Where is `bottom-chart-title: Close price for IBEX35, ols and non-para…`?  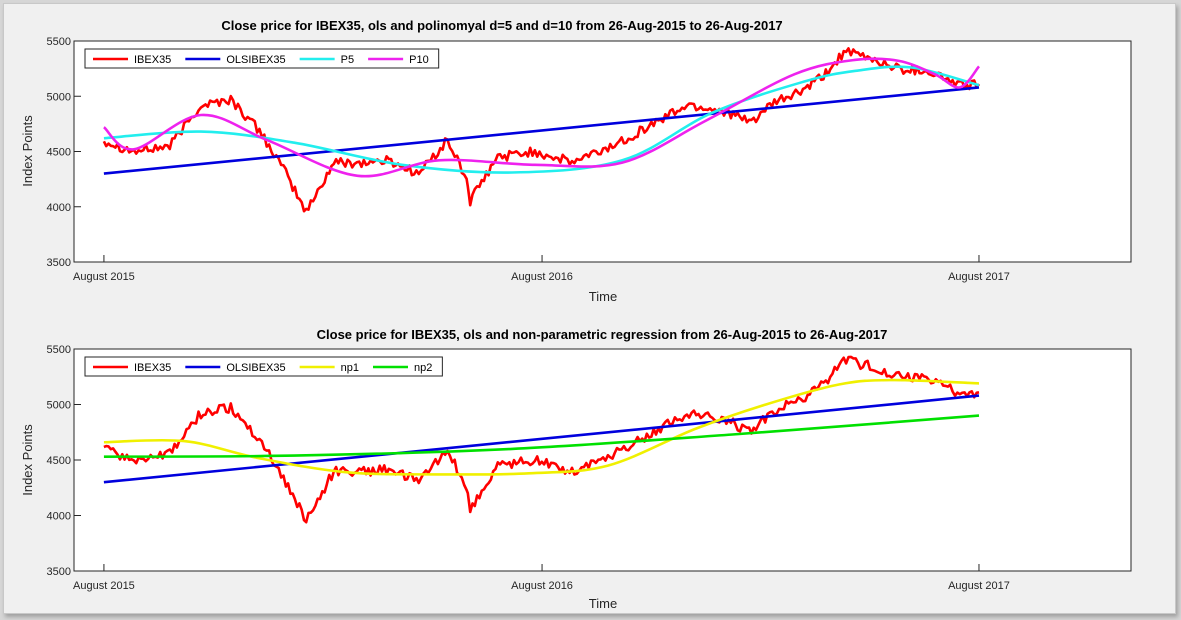
bottom-chart-title: Close price for IBEX35, ols and non-para… is located at coordinates (602, 334).